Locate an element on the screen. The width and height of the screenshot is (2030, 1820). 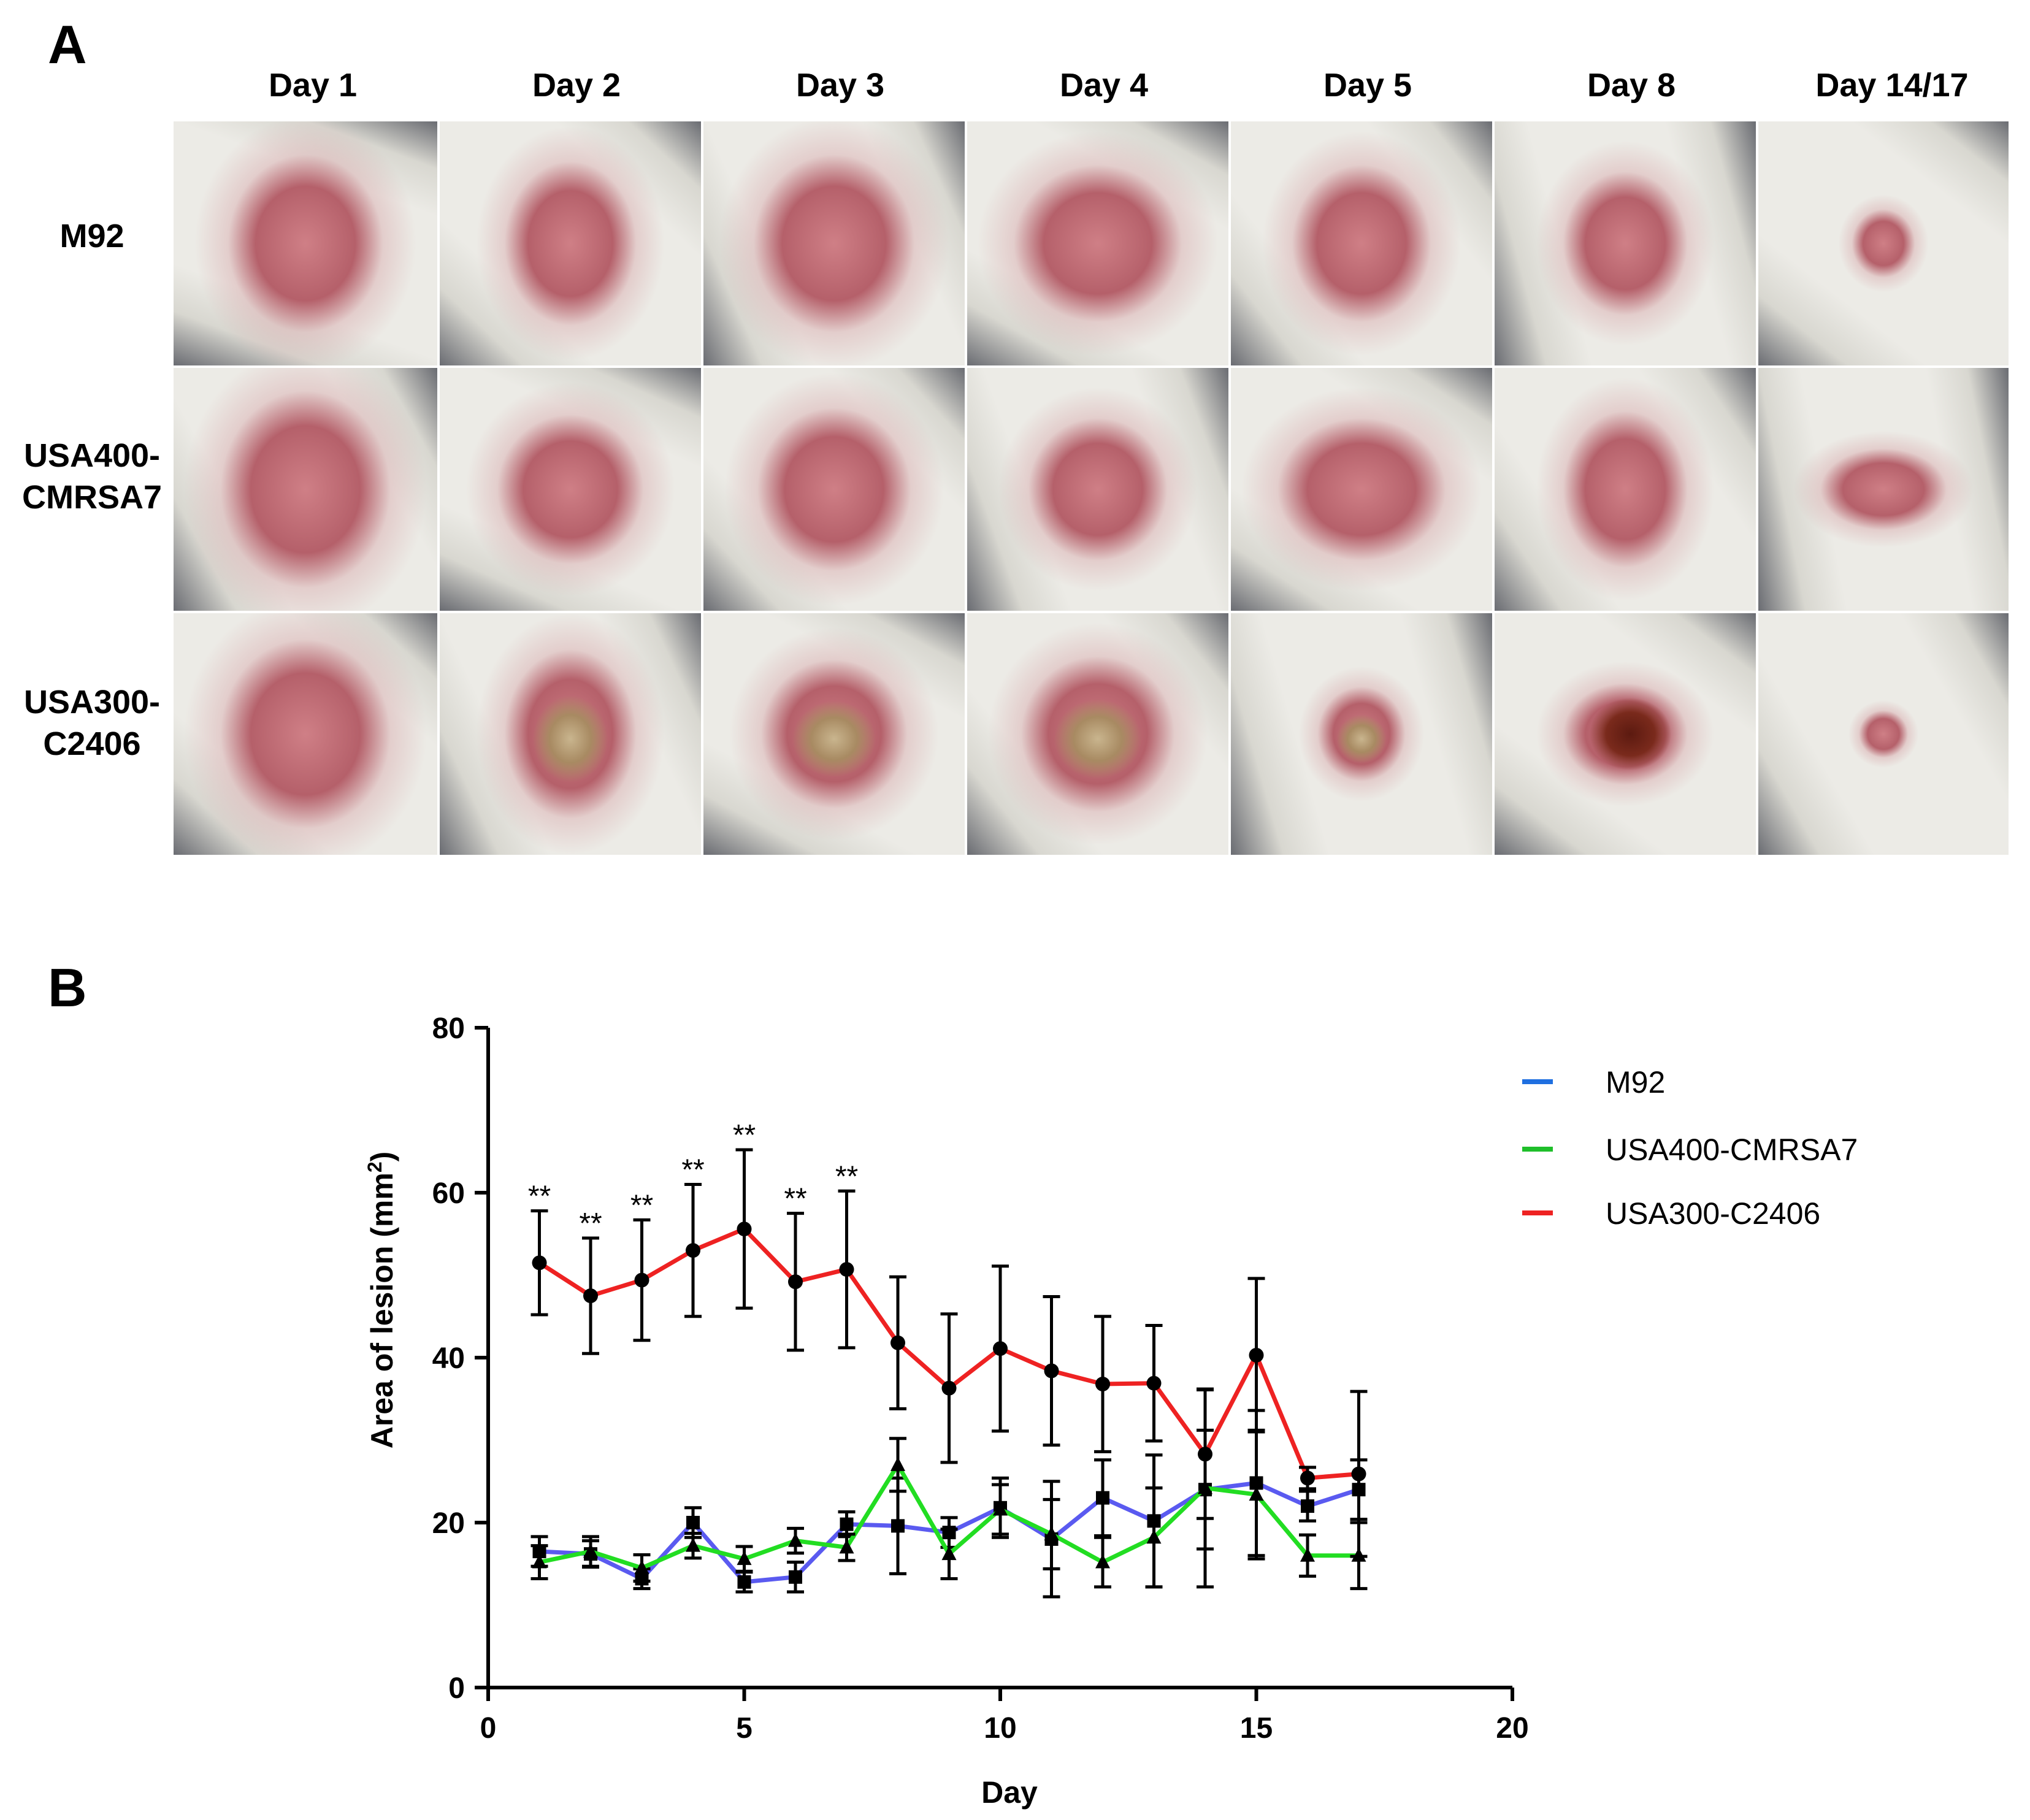
row-label-line: USA400- is located at coordinates (92, 455).